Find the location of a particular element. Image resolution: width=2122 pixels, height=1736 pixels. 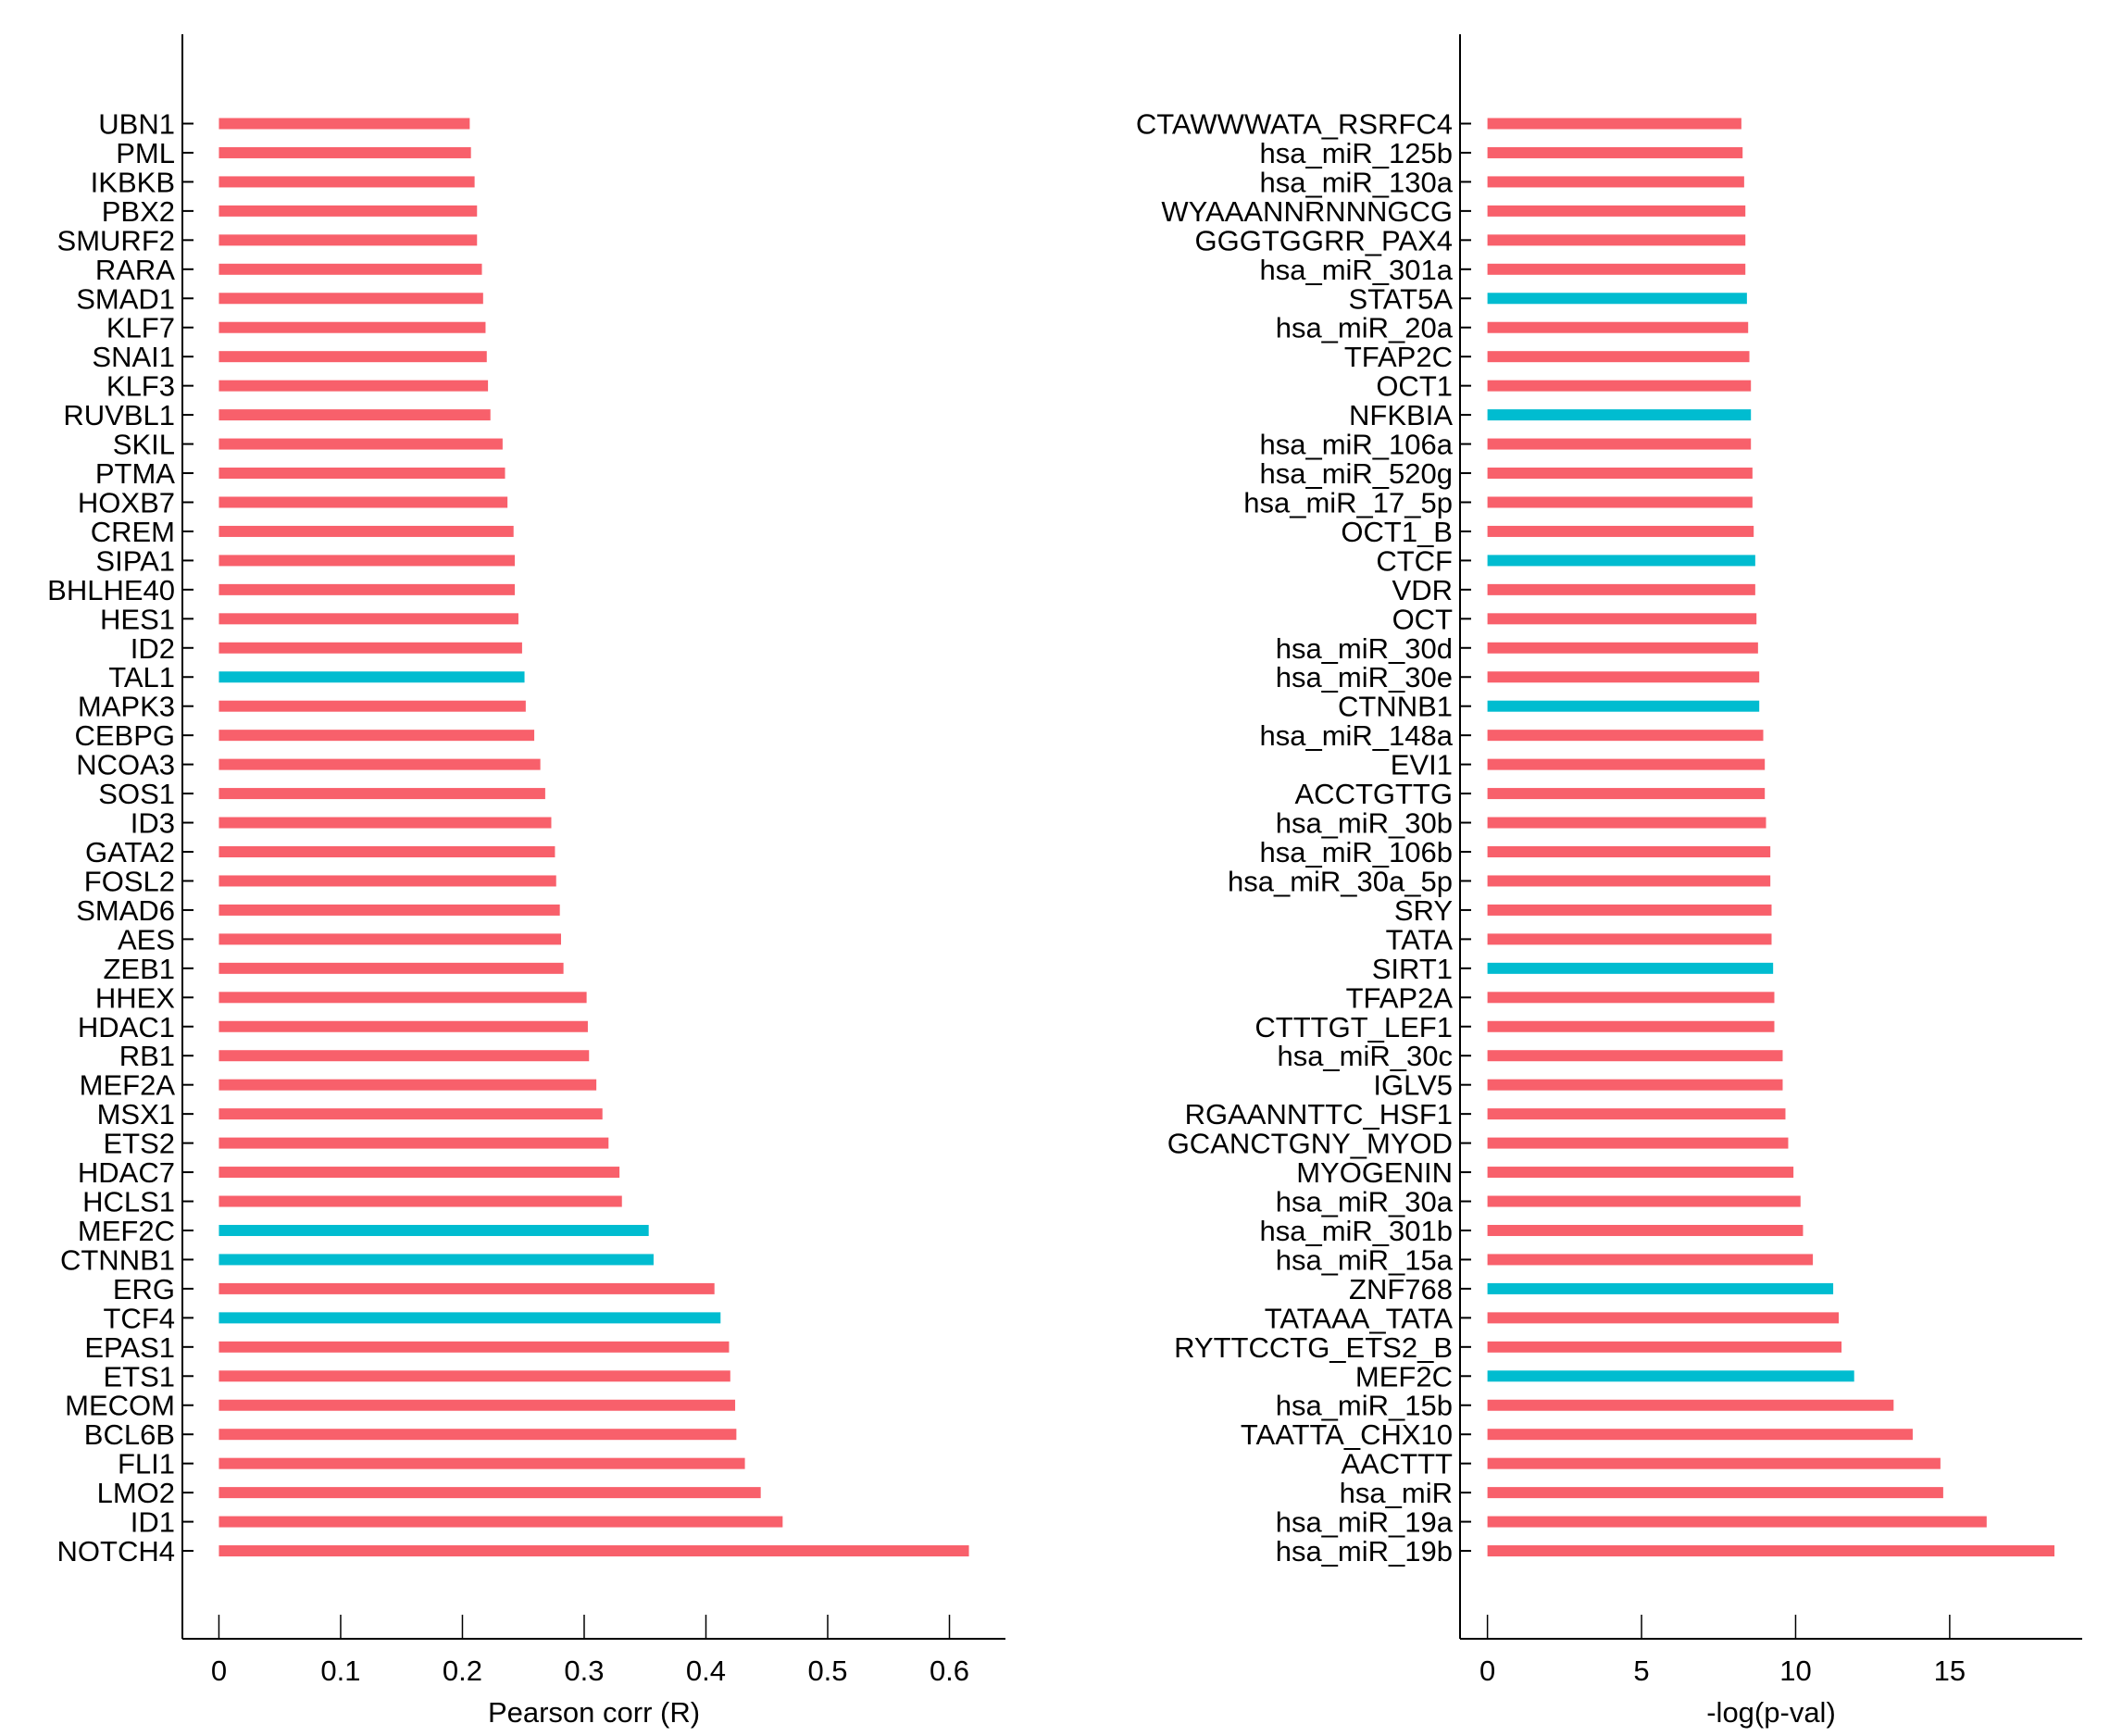

bar-hsa-mir-30d is located at coordinates (1622, 648).